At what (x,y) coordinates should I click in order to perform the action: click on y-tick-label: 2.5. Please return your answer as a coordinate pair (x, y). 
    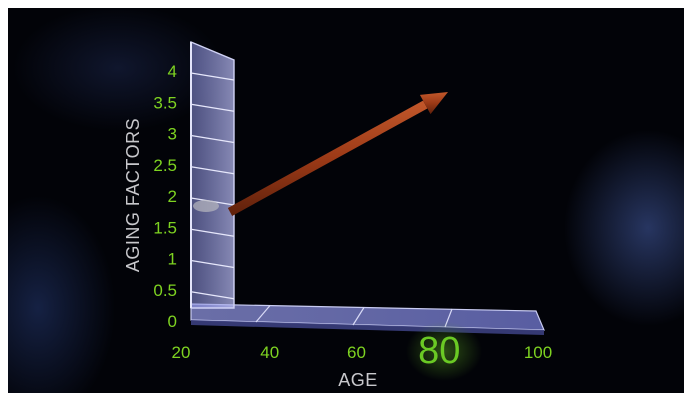
    Looking at the image, I should click on (165, 165).